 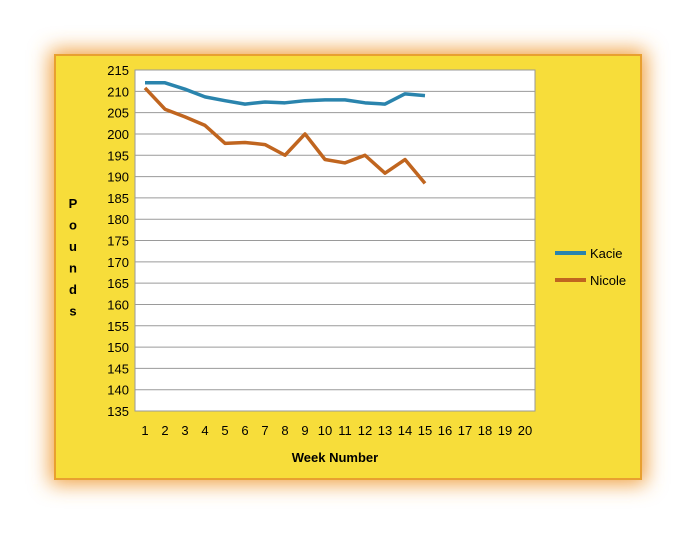 What do you see at coordinates (118, 411) in the screenshot?
I see `y-tick-label: 135` at bounding box center [118, 411].